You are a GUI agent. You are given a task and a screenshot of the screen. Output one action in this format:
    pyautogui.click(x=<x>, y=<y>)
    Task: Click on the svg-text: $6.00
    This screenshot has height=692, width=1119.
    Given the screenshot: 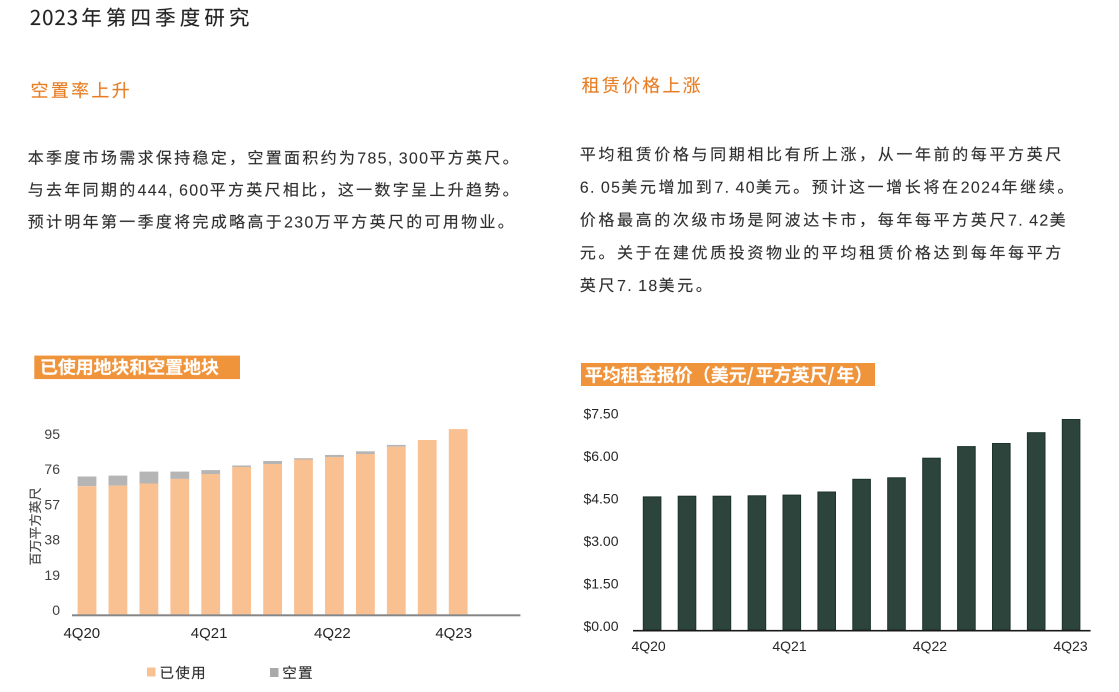 What is the action you would take?
    pyautogui.click(x=600, y=456)
    